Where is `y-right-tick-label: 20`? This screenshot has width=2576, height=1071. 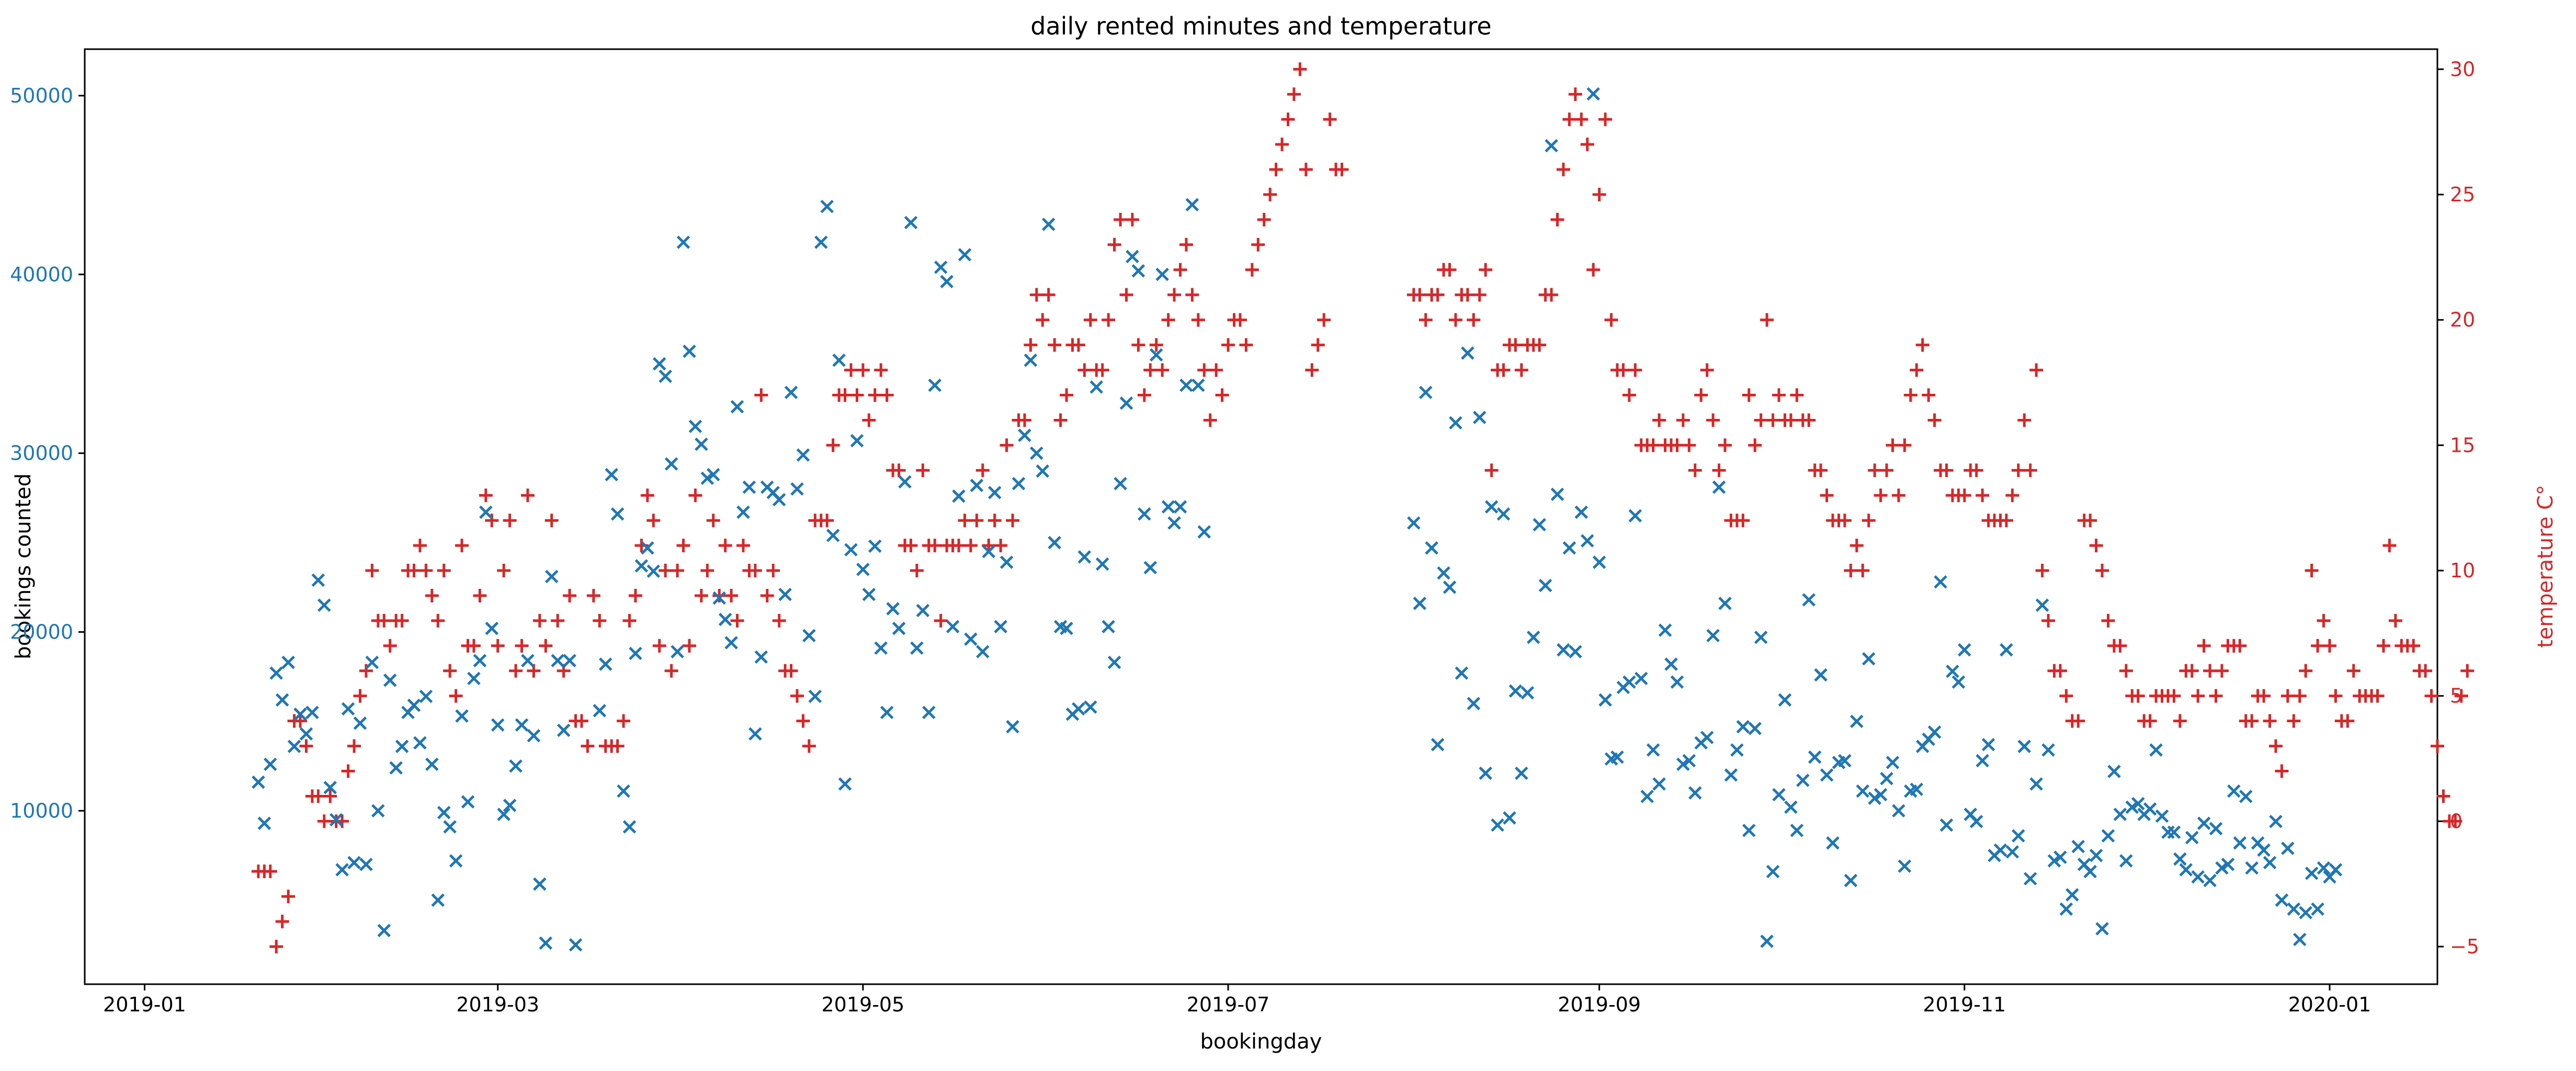
y-right-tick-label: 20 is located at coordinates (2462, 320).